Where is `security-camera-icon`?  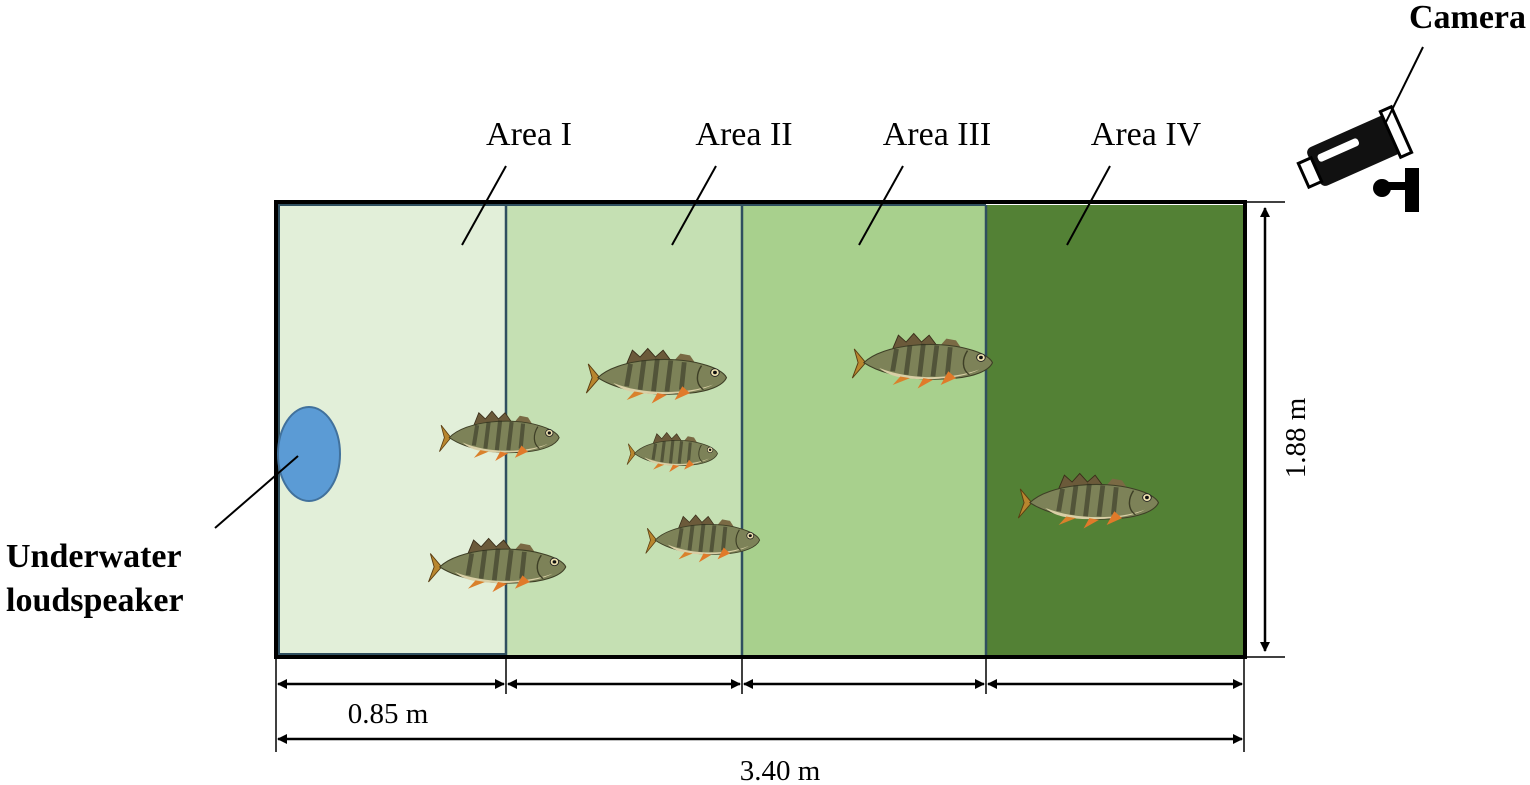
security-camera-icon is located at coordinates (1357, 158).